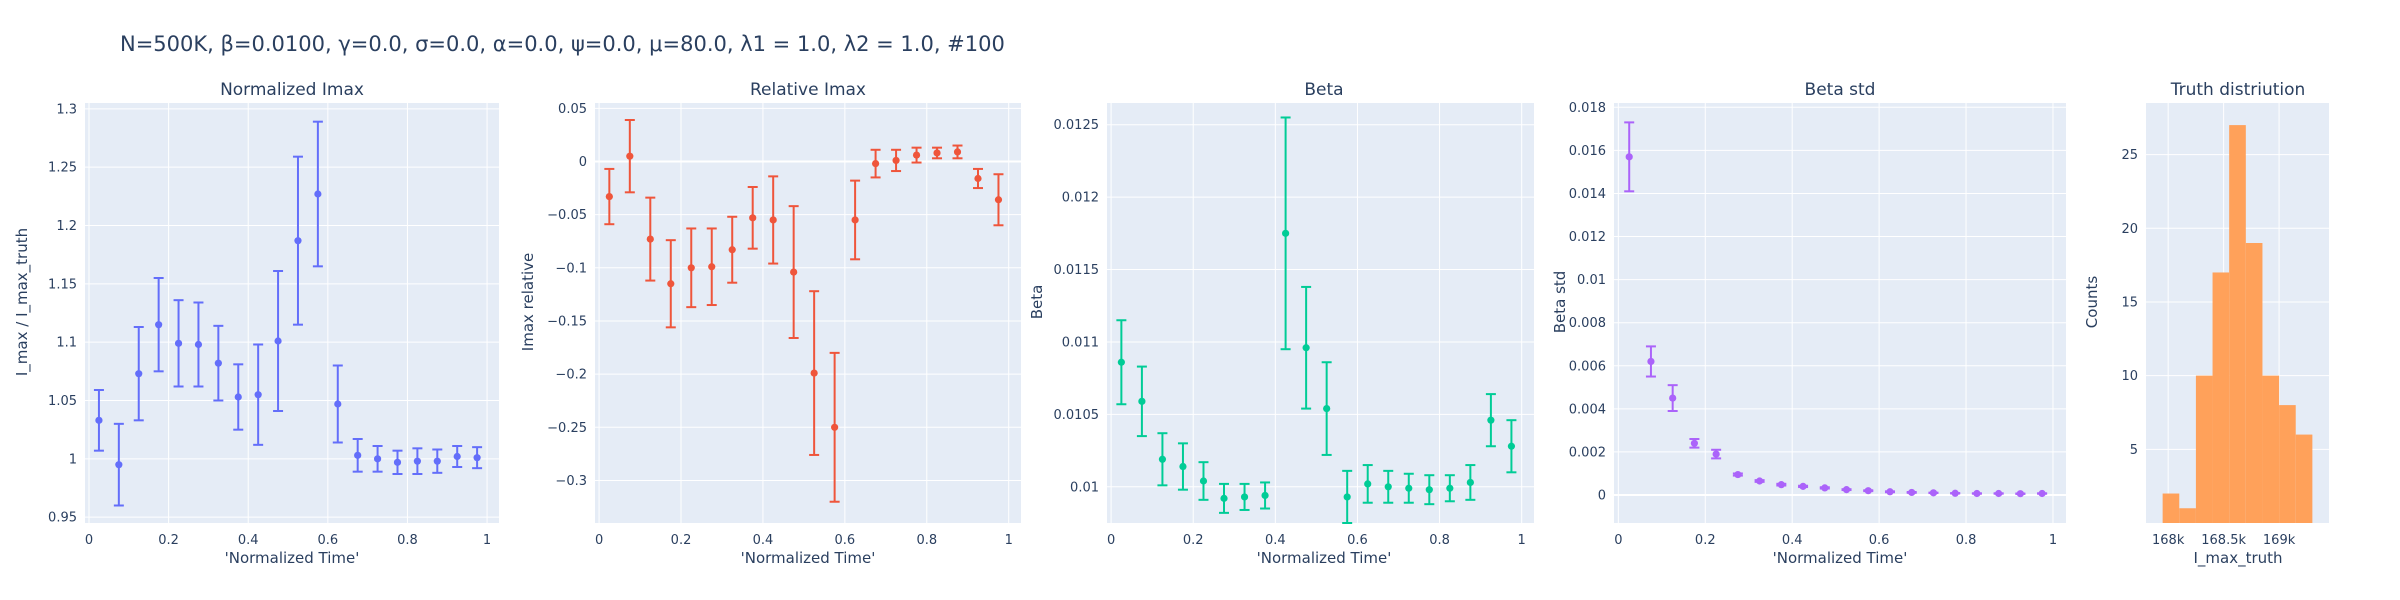  Describe the element at coordinates (1587, 366) in the screenshot. I see `y-tick-label: 0.006` at that location.